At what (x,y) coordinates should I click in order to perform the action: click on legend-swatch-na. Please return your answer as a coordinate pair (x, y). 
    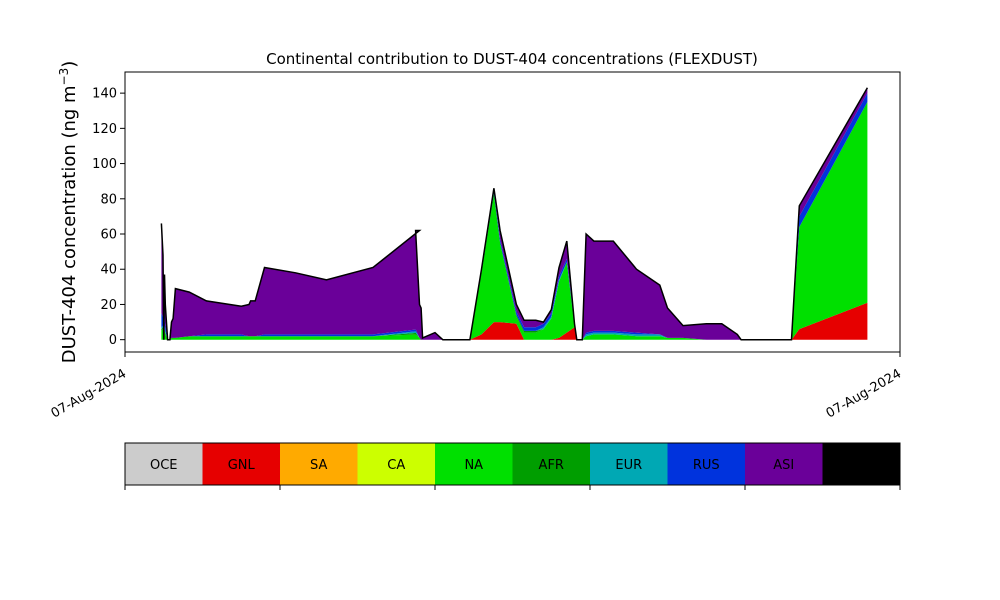
    Looking at the image, I should click on (474, 464).